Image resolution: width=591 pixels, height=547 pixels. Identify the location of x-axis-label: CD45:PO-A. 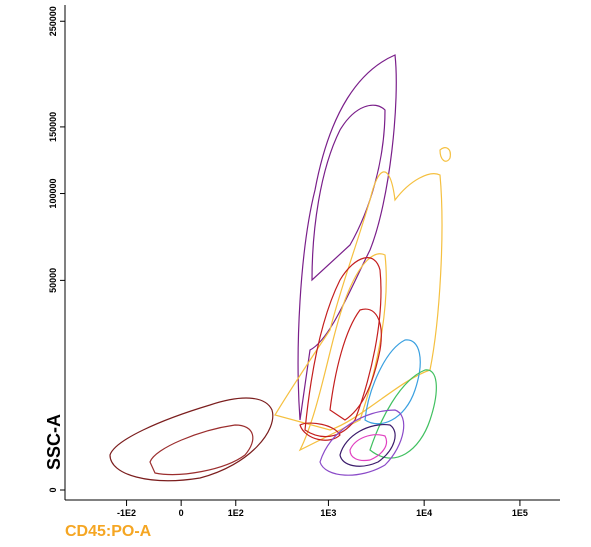
(108, 531).